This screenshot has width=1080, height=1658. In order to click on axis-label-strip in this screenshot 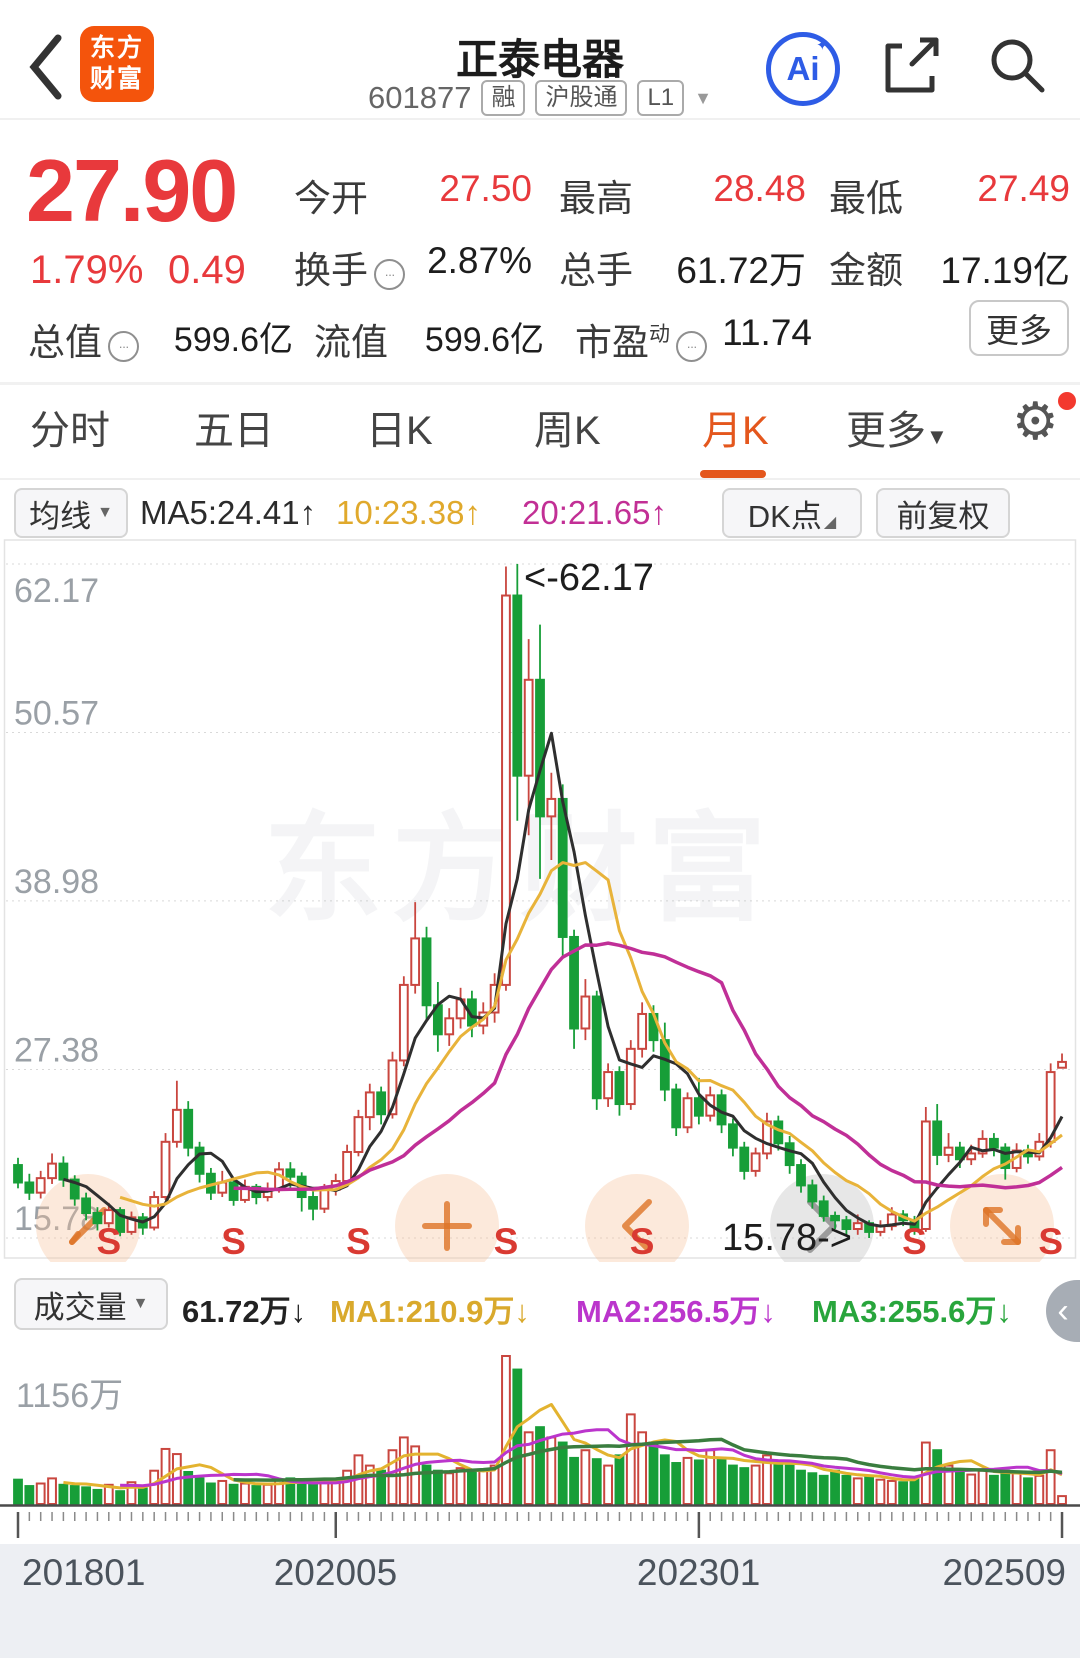, I will do `click(540, 1601)`.